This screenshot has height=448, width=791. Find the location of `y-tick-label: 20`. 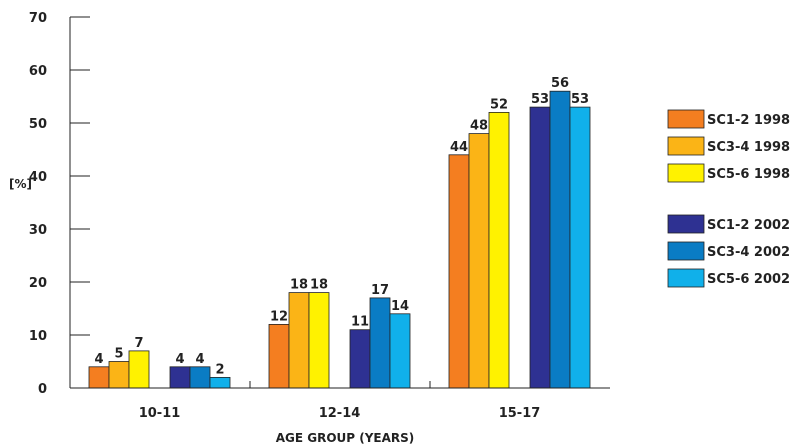

y-tick-label: 20 is located at coordinates (38, 283).